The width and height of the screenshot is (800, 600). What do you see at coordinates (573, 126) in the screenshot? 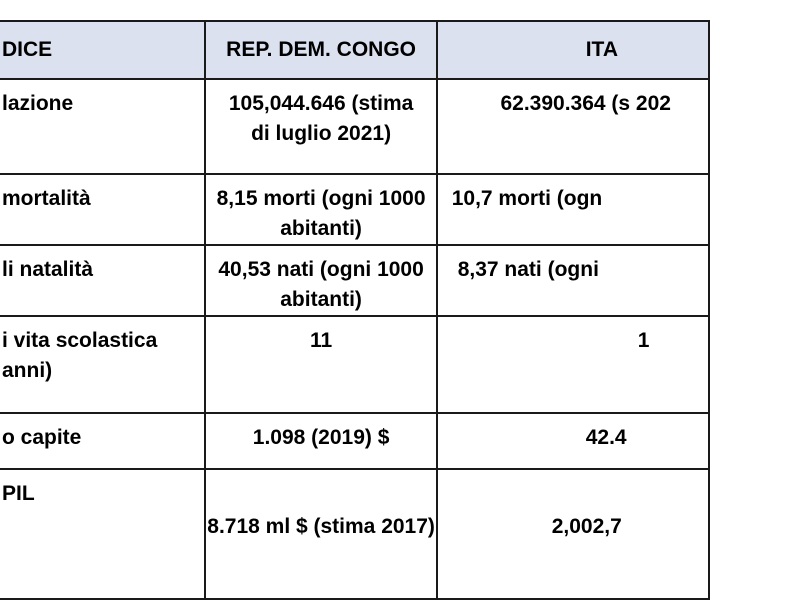
I see `italy-value-cell: 62.390.364 (s 202` at bounding box center [573, 126].